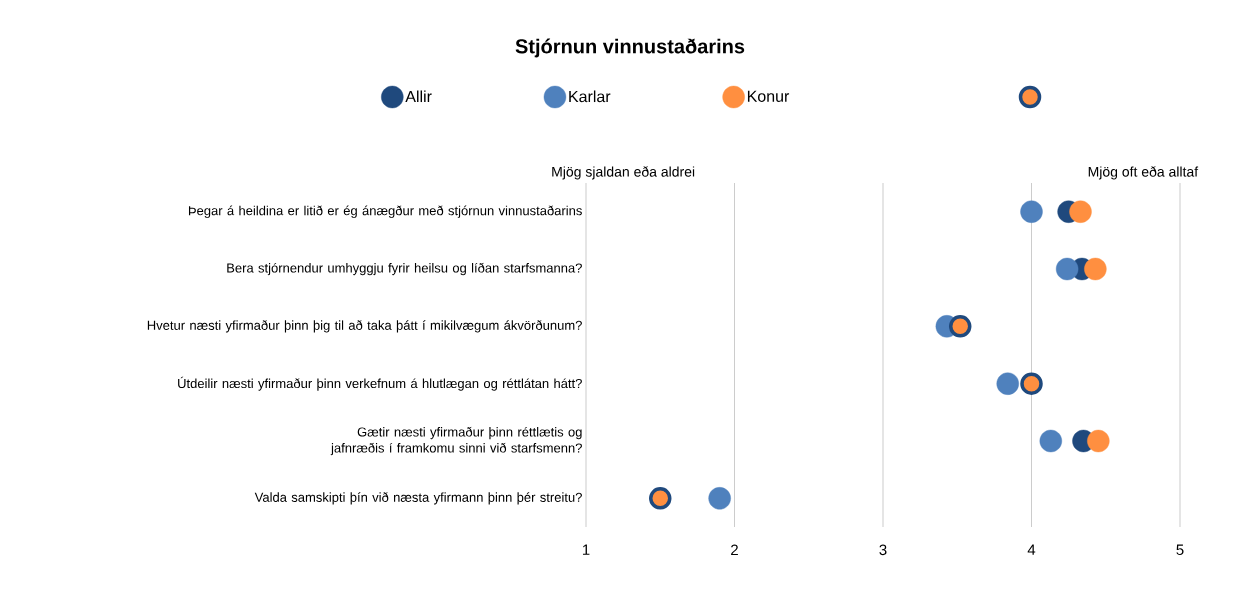 The height and width of the screenshot is (595, 1247). Describe the element at coordinates (623, 173) in the screenshot. I see `text: Mjög sjaldan eða aldrei` at that location.